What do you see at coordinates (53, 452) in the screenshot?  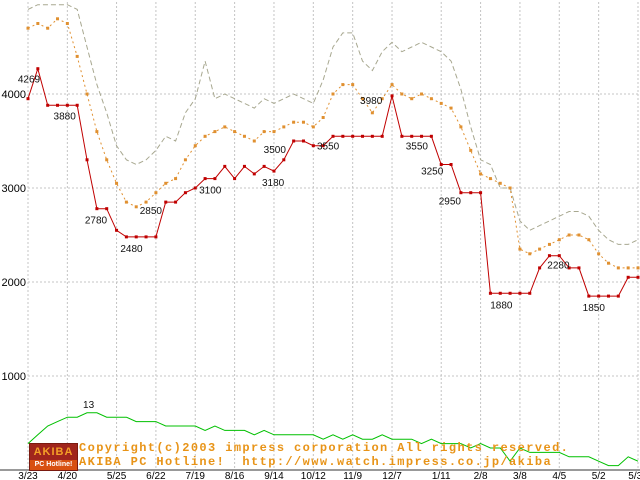 I see `akiba-logo-text: AKIBA` at bounding box center [53, 452].